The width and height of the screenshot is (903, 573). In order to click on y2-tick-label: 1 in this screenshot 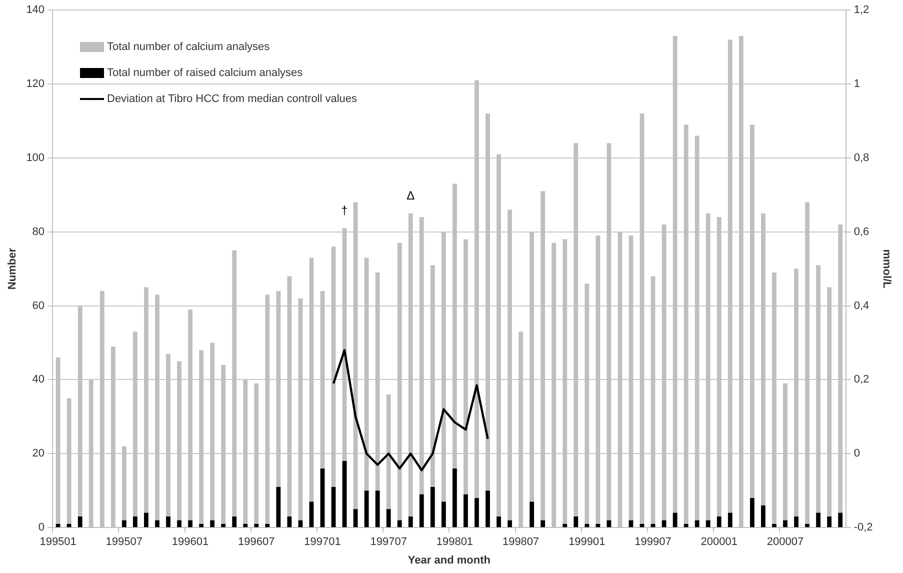, I will do `click(857, 84)`.